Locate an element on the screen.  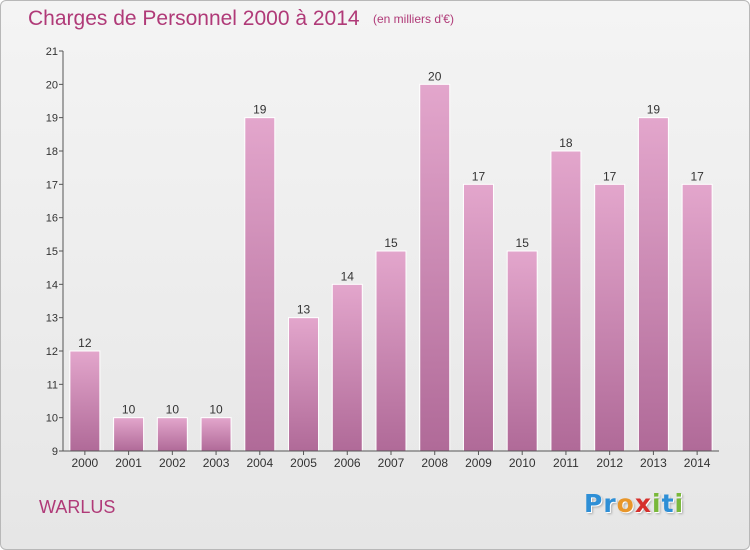
x-tick-label: 2007 is located at coordinates (391, 463).